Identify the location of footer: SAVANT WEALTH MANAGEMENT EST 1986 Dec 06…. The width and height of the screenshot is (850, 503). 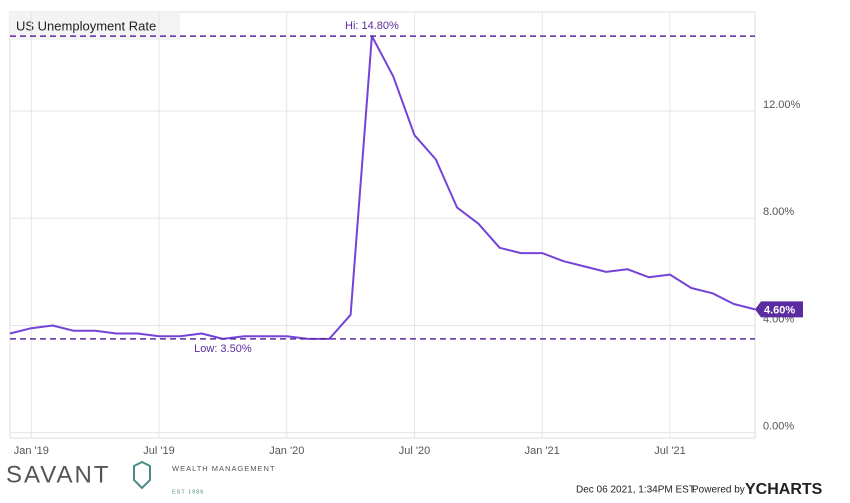
(414, 479).